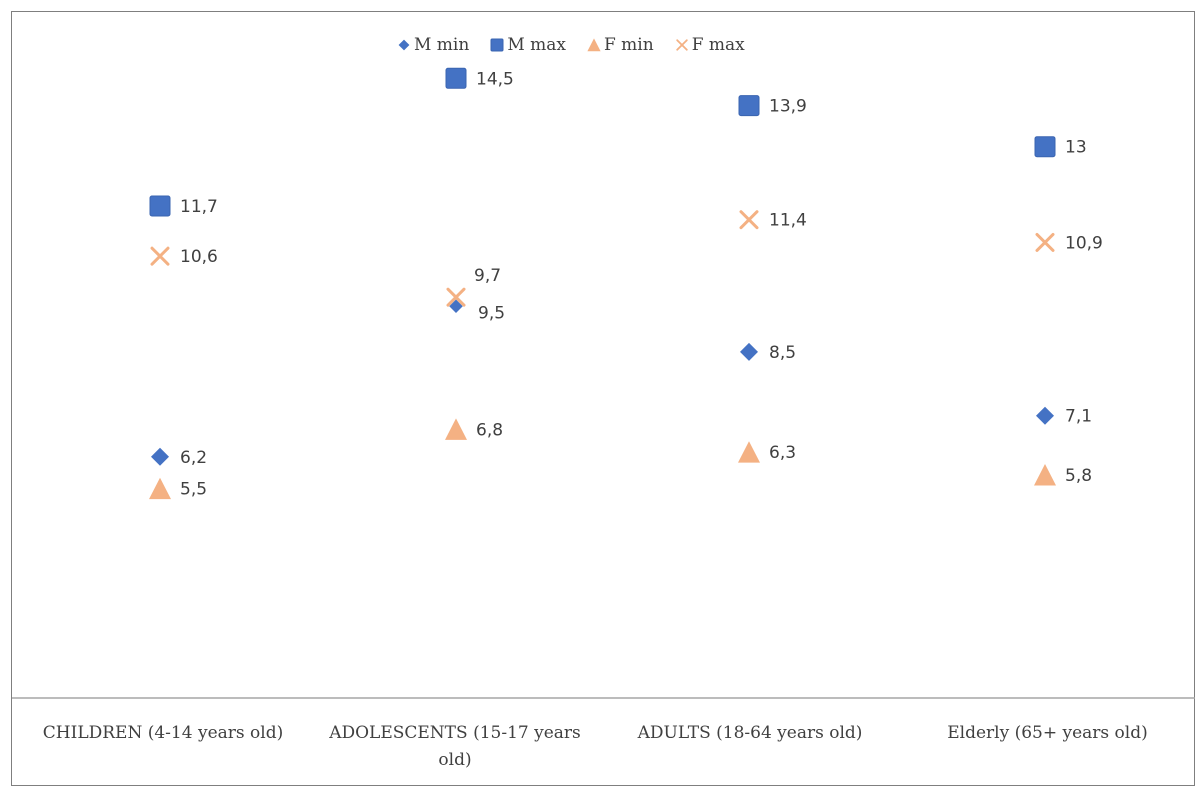 This screenshot has height=786, width=1198. What do you see at coordinates (193, 490) in the screenshot?
I see `data-label-f-min-0: 5,5` at bounding box center [193, 490].